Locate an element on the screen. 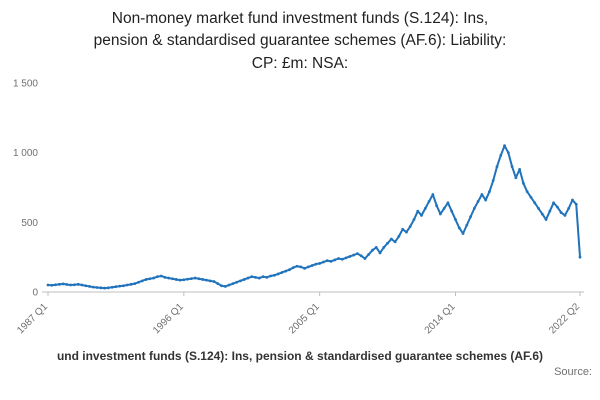  x-tick-label: 1987 Q1 is located at coordinates (32, 318).